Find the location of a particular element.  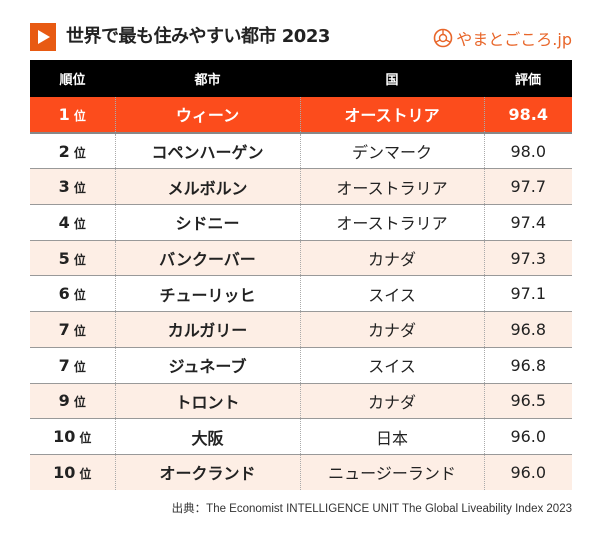

table-header: 順位 都市 国 評価 is located at coordinates (301, 78).